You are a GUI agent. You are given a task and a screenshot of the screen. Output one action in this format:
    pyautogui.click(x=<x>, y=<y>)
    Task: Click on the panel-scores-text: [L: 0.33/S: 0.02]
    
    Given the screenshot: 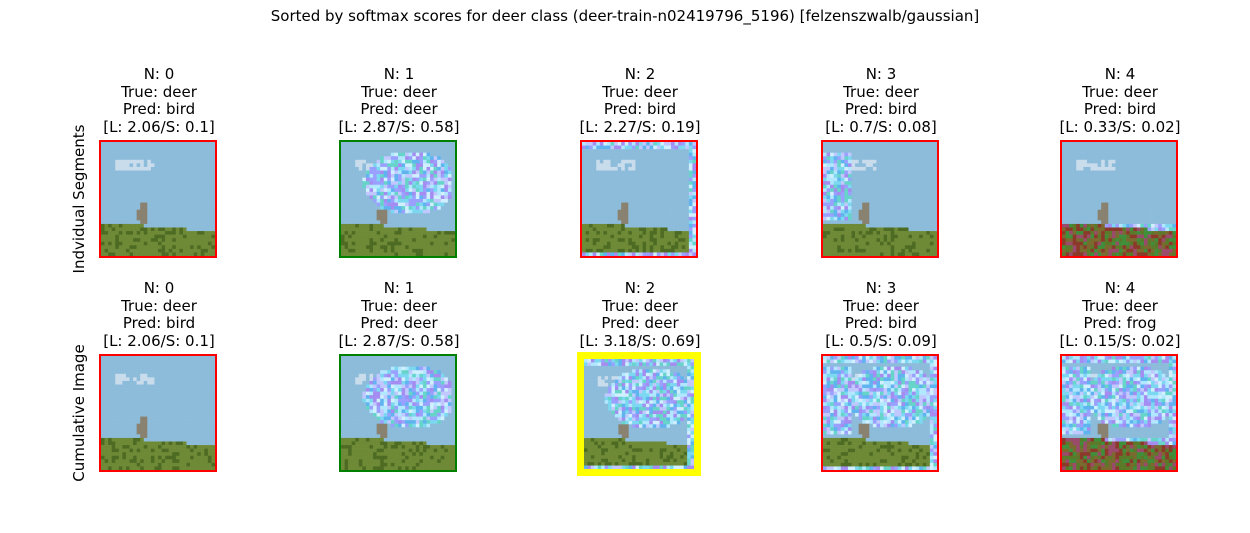 What is the action you would take?
    pyautogui.click(x=1120, y=128)
    